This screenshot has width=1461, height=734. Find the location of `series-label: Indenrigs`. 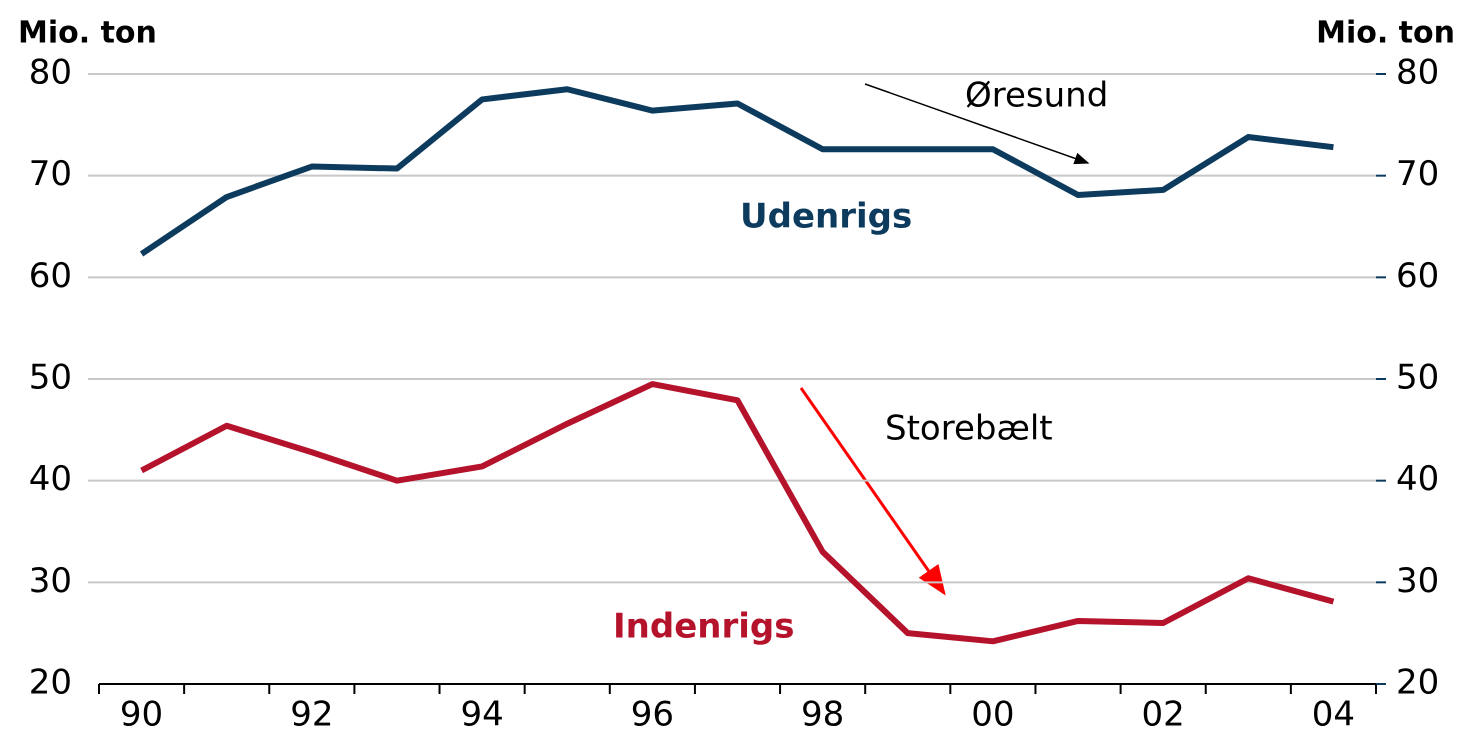

series-label: Indenrigs is located at coordinates (703, 627).